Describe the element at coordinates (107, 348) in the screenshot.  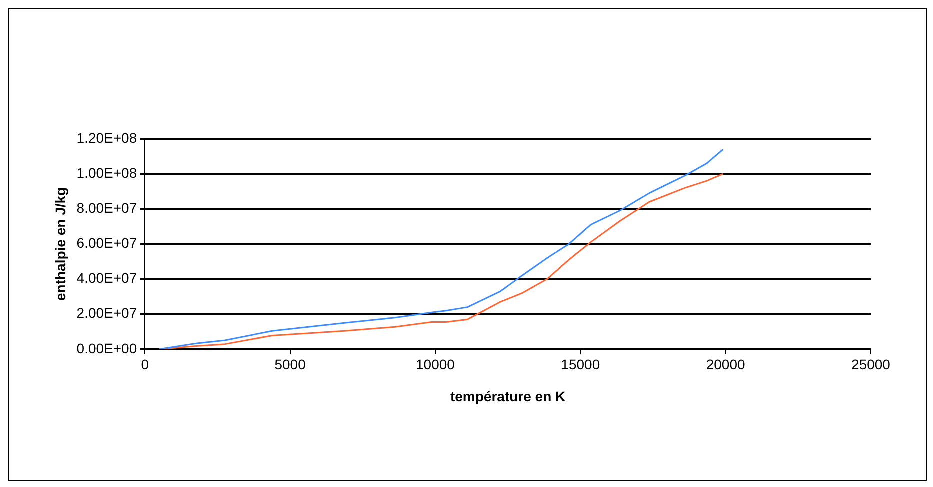
I see `y-tick-label: 0.00E+00` at that location.